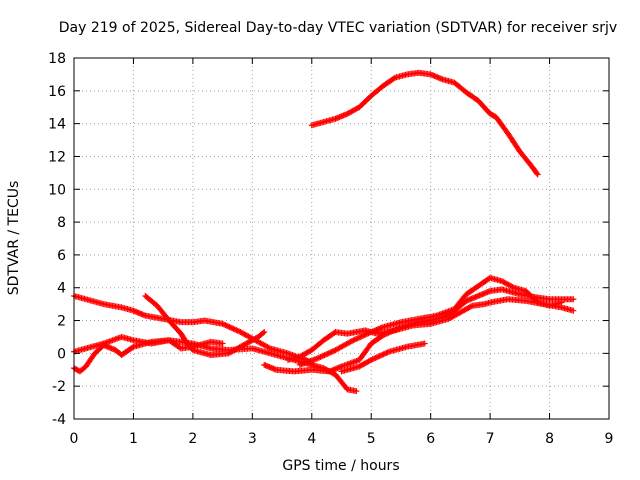  I want to click on x-tick-label: 0, so click(74, 439).